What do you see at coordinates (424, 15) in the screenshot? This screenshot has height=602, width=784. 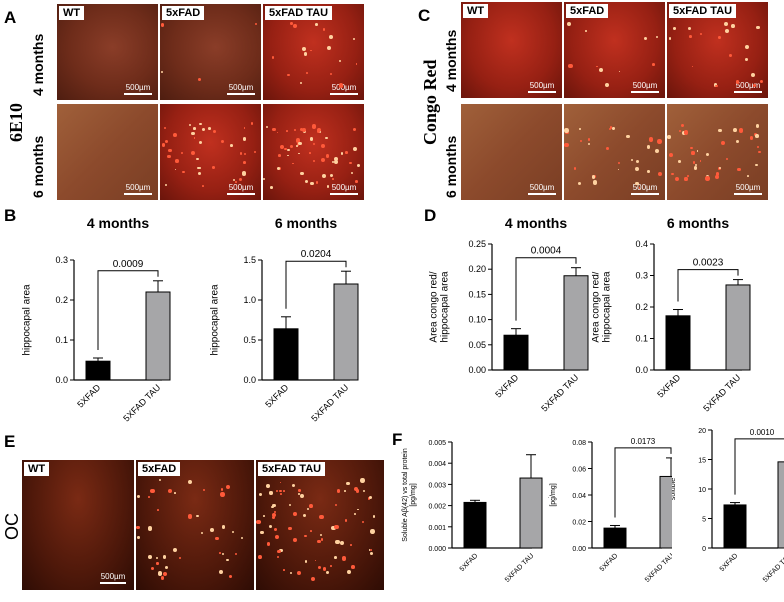 I see `panel-c-letter: C` at bounding box center [424, 15].